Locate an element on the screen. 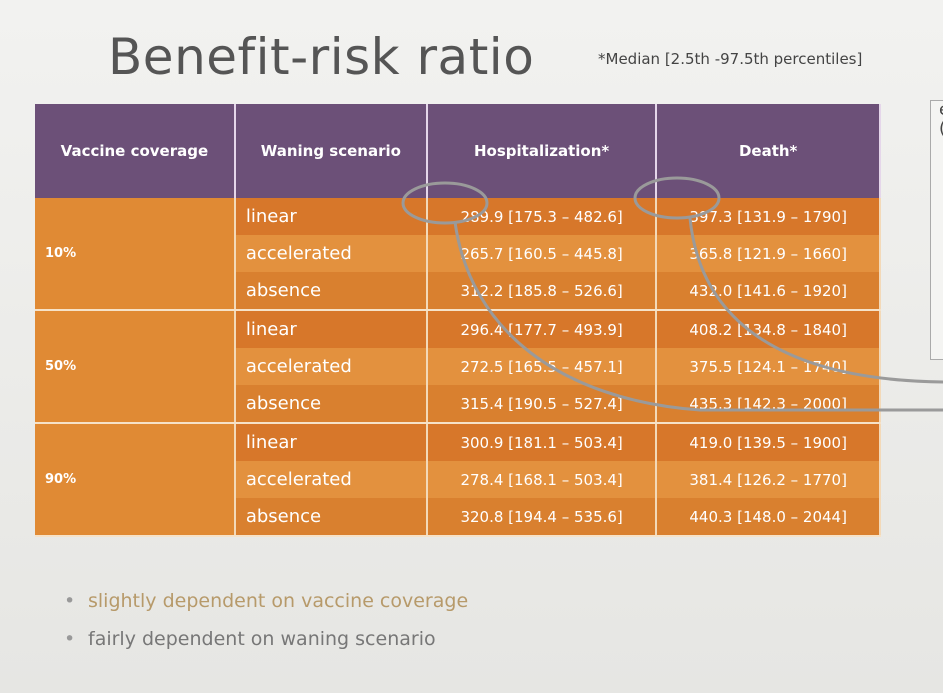  side-box: exa(ma is located at coordinates (936, 230).